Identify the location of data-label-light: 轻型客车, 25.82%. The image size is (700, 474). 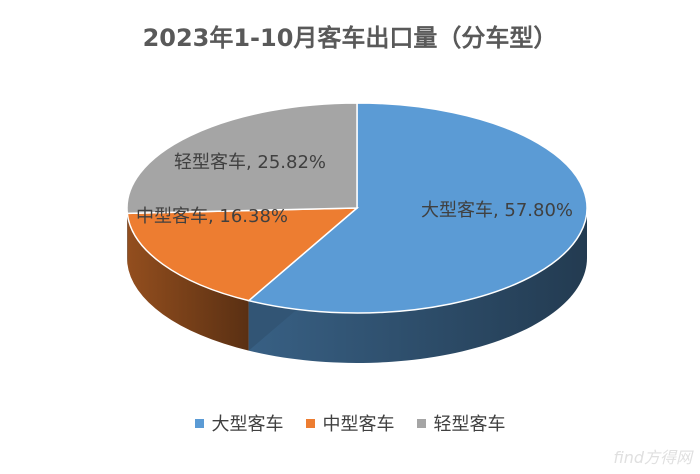
(250, 162).